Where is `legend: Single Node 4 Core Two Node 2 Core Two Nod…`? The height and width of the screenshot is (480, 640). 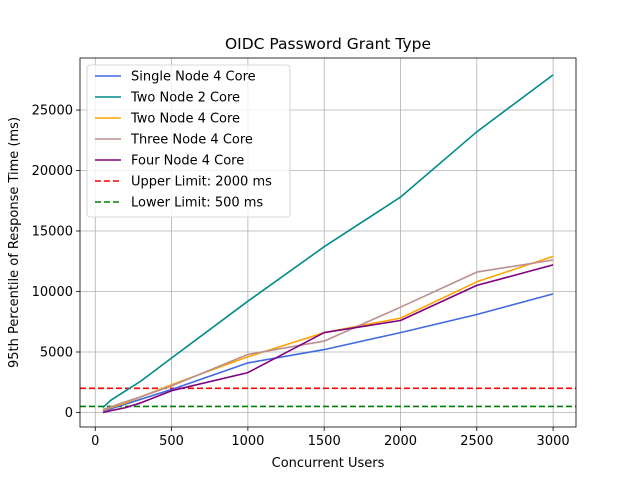
legend: Single Node 4 Core Two Node 2 Core Two Nod… is located at coordinates (188, 141).